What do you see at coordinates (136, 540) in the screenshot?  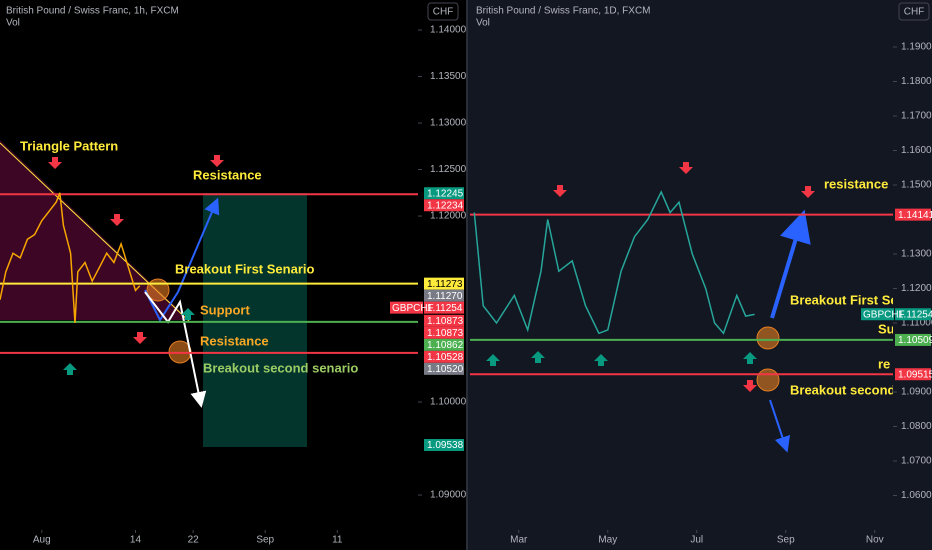 I see `x-tick-label: 14` at bounding box center [136, 540].